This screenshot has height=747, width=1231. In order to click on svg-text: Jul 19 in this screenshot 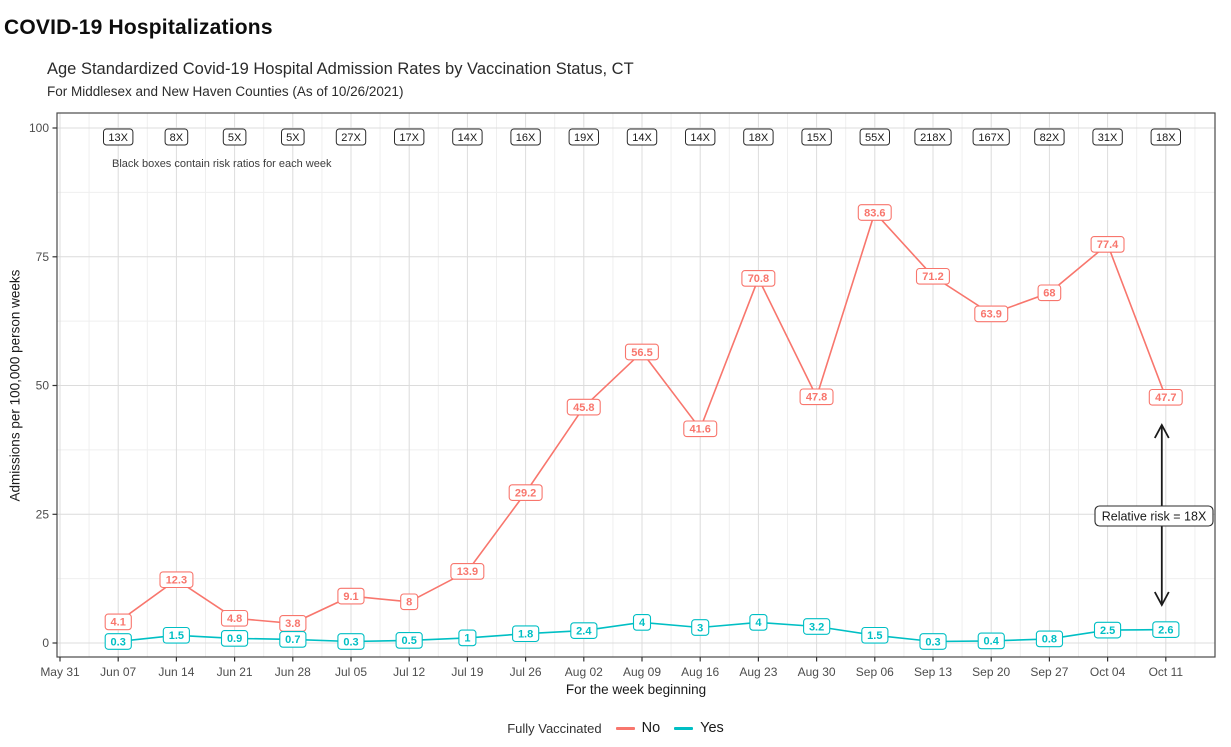, I will do `click(467, 672)`.